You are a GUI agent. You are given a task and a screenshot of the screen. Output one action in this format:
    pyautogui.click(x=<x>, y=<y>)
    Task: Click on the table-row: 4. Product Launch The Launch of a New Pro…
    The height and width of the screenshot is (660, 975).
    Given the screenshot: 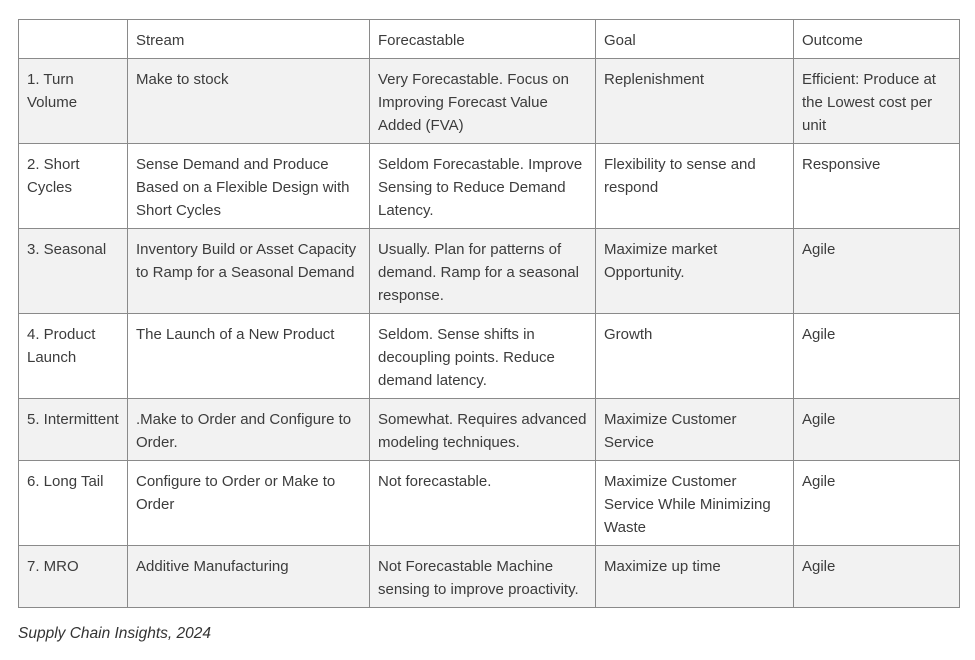 What is the action you would take?
    pyautogui.click(x=489, y=356)
    